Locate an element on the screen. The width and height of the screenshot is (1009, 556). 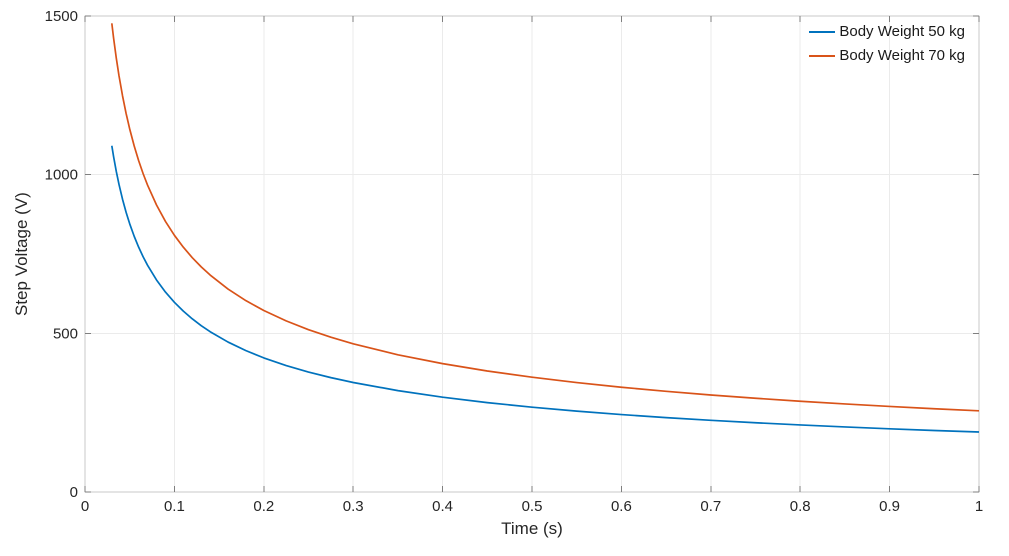
y-tick-label: 0 is located at coordinates (74, 492).